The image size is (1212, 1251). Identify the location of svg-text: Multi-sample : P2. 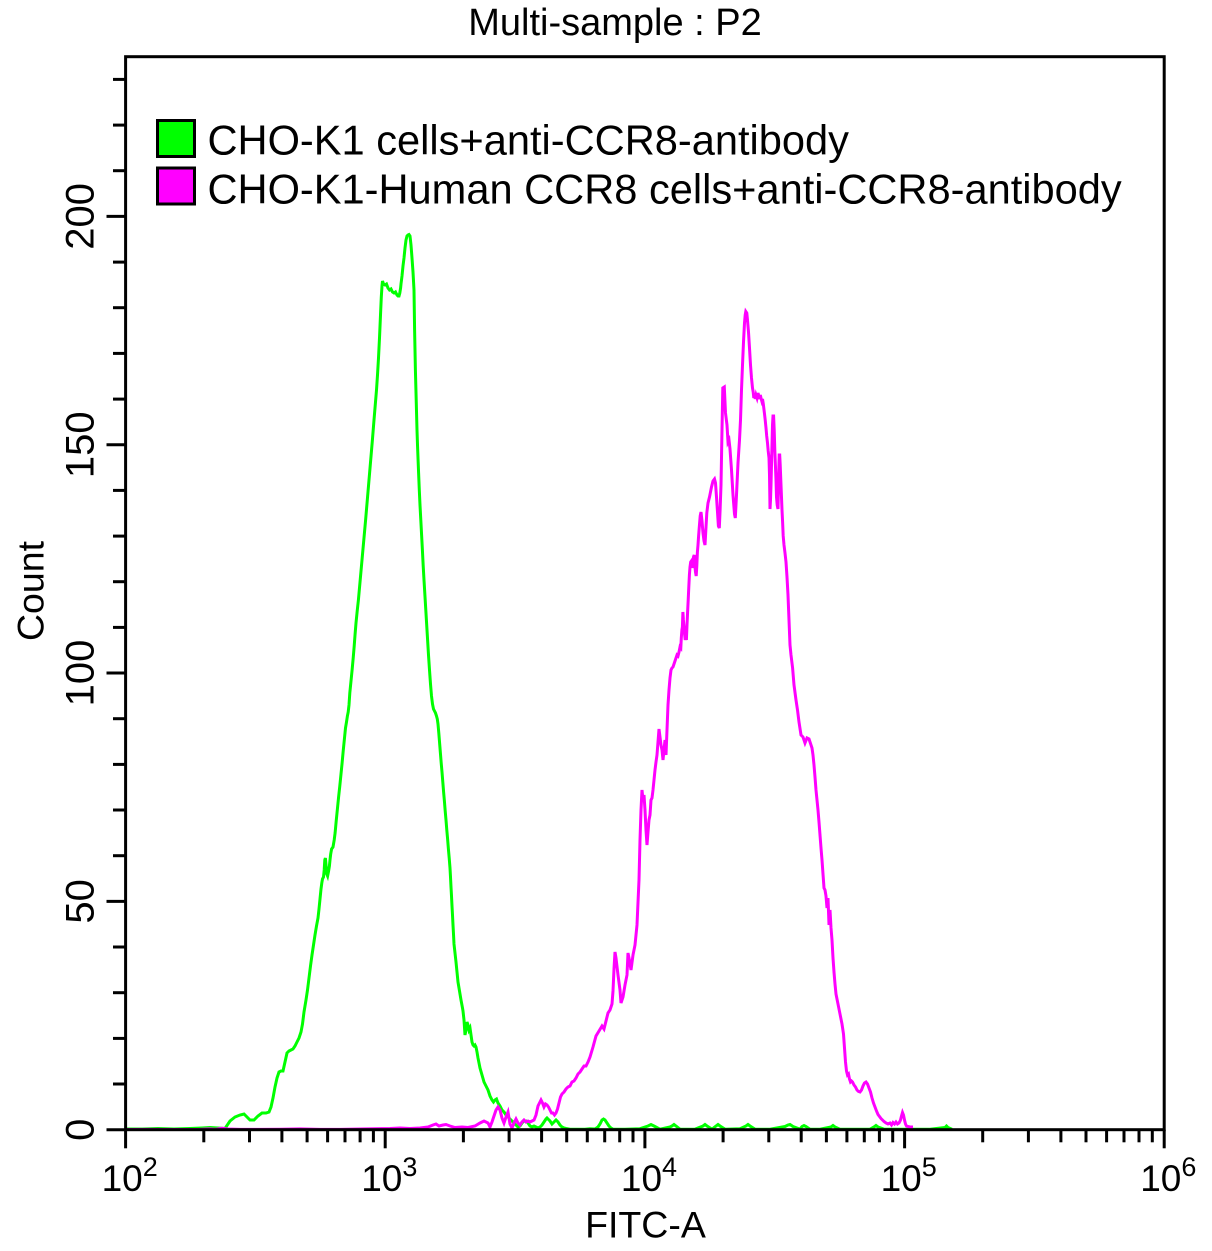
(615, 23).